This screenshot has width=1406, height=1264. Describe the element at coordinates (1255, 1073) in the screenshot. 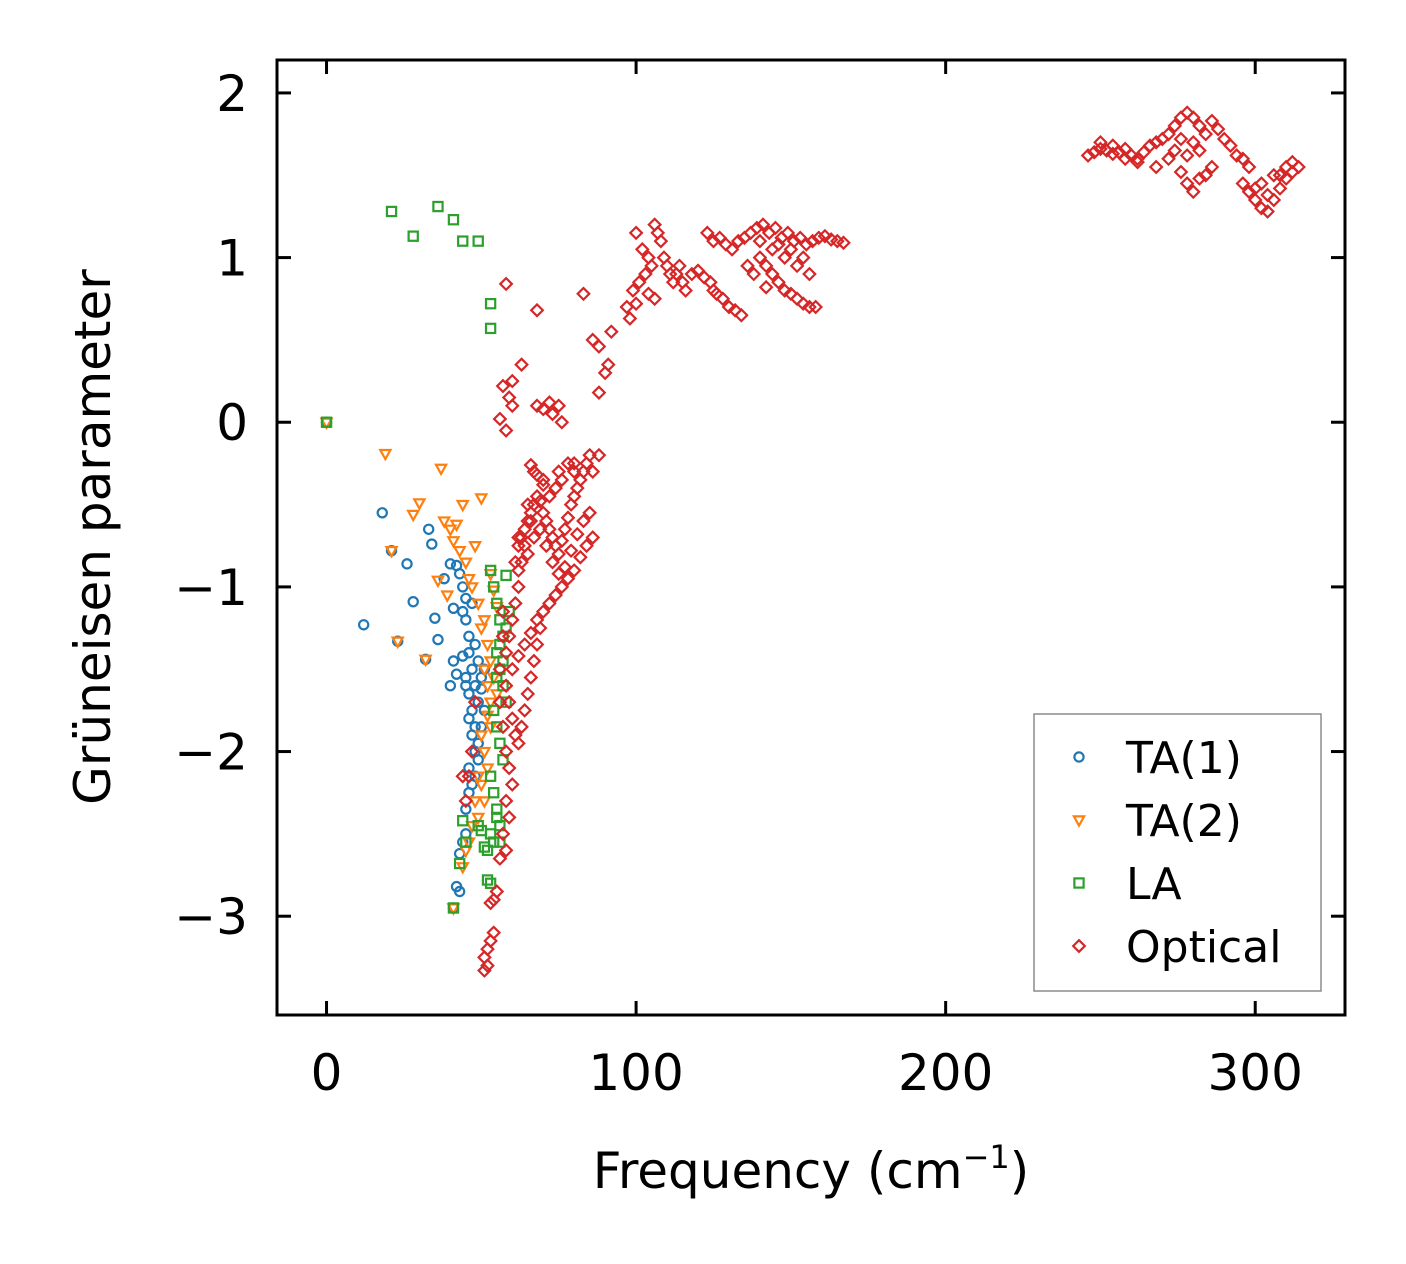

I see `x-tick-label: 300` at that location.